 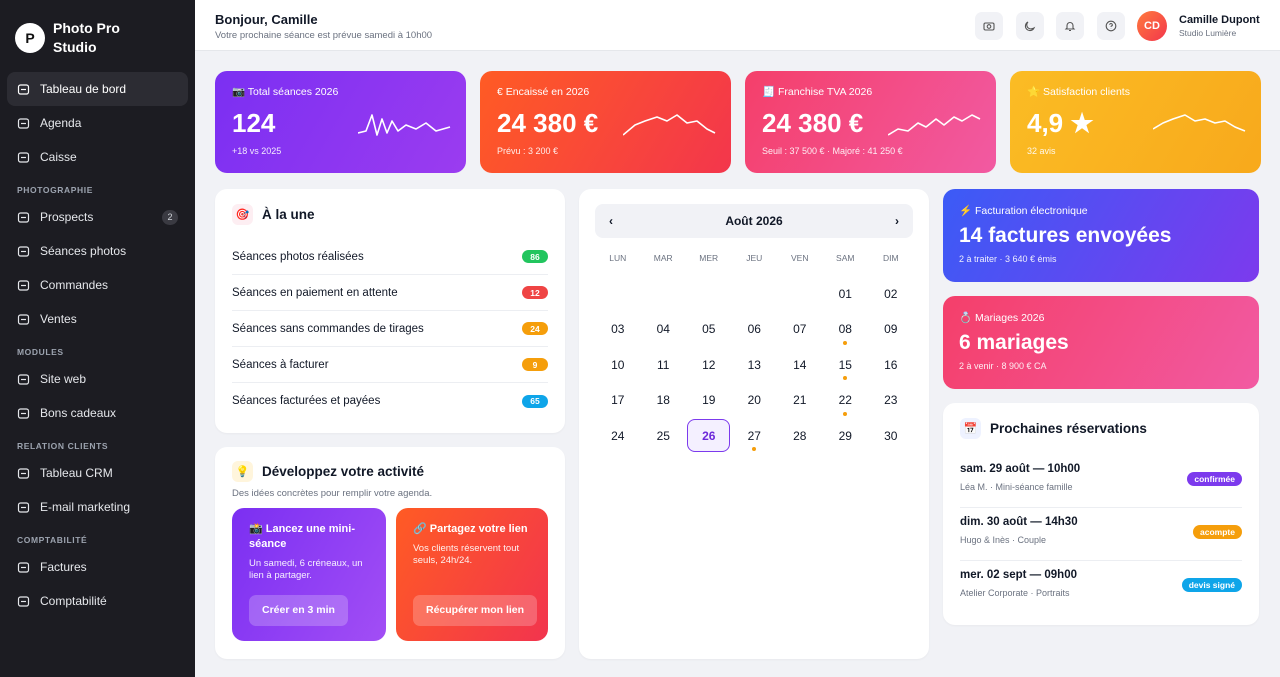 What do you see at coordinates (709, 365) in the screenshot?
I see `day-cell: 12` at bounding box center [709, 365].